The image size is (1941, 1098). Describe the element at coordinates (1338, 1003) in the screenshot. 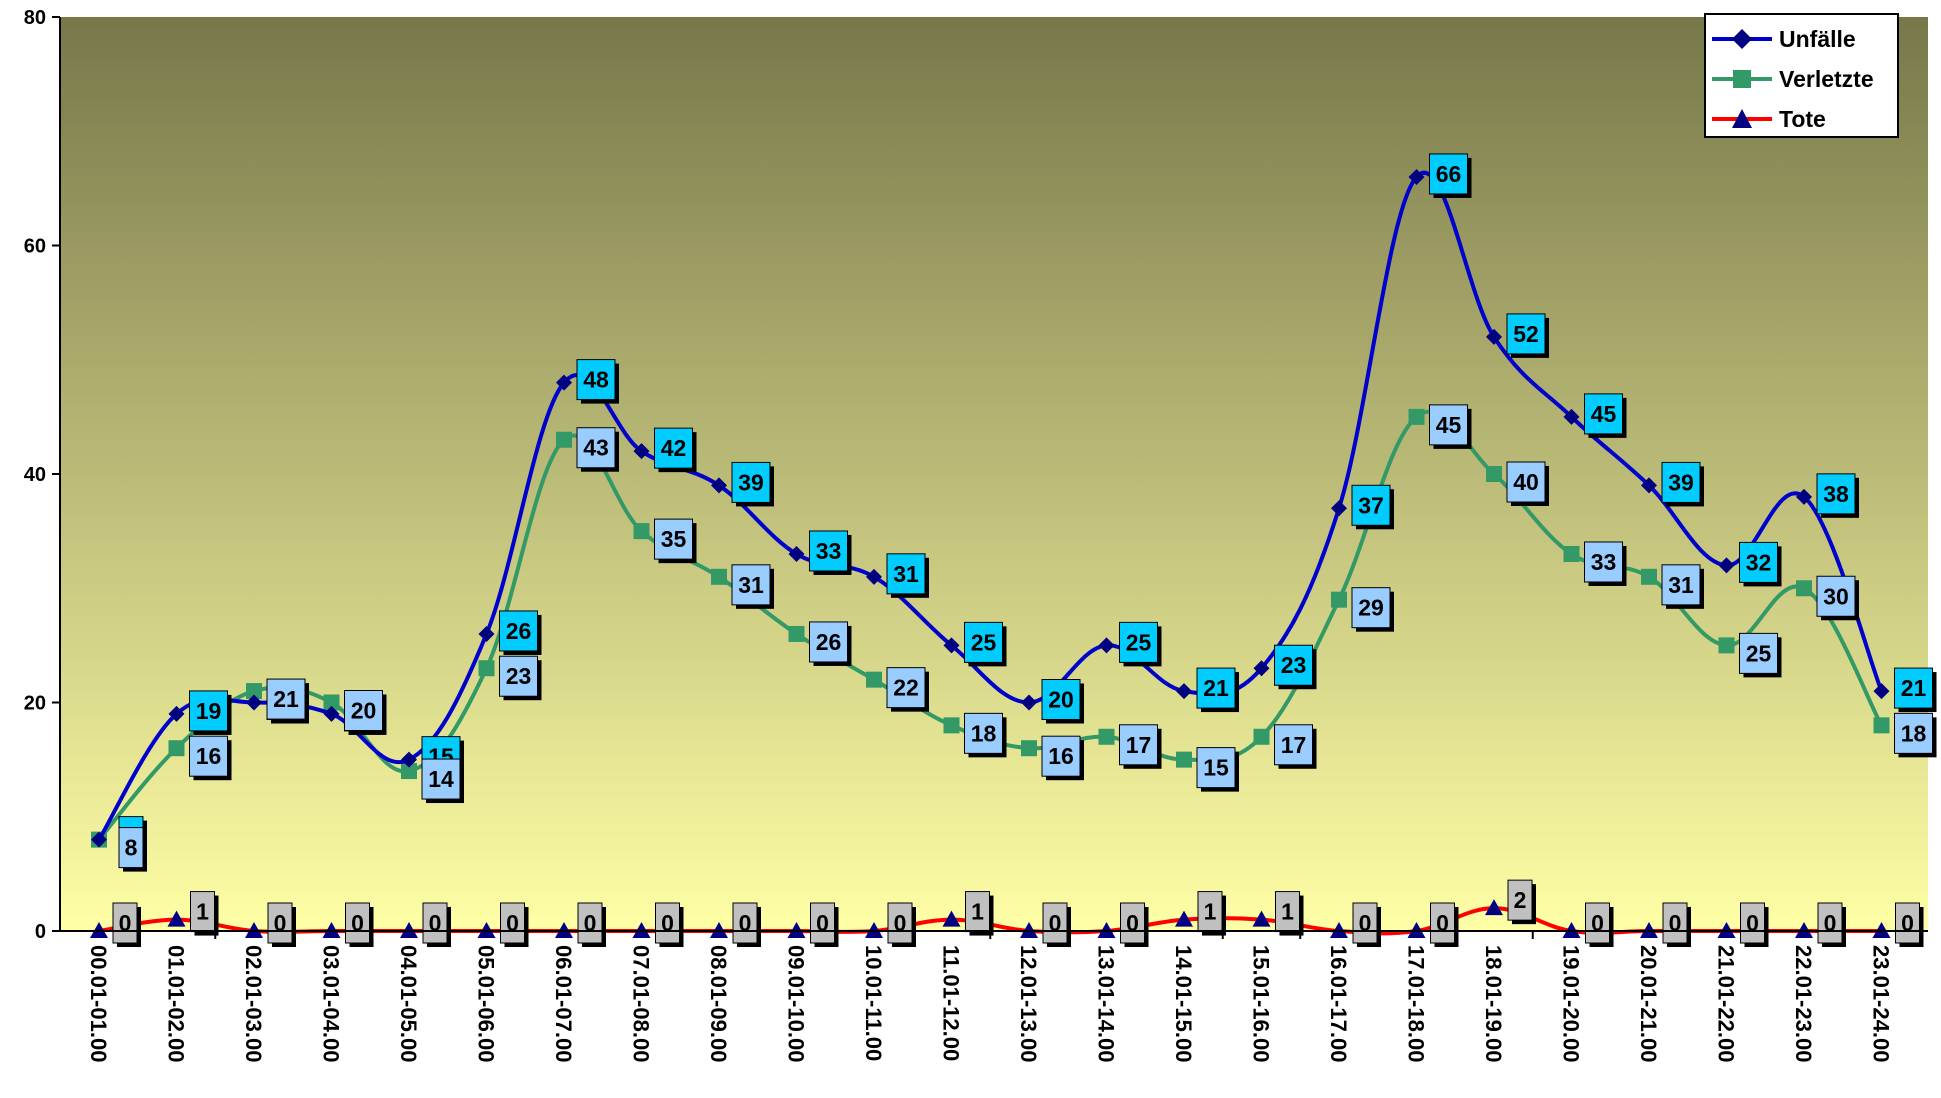

I see `x-tick-label: 16.01-17.00` at that location.